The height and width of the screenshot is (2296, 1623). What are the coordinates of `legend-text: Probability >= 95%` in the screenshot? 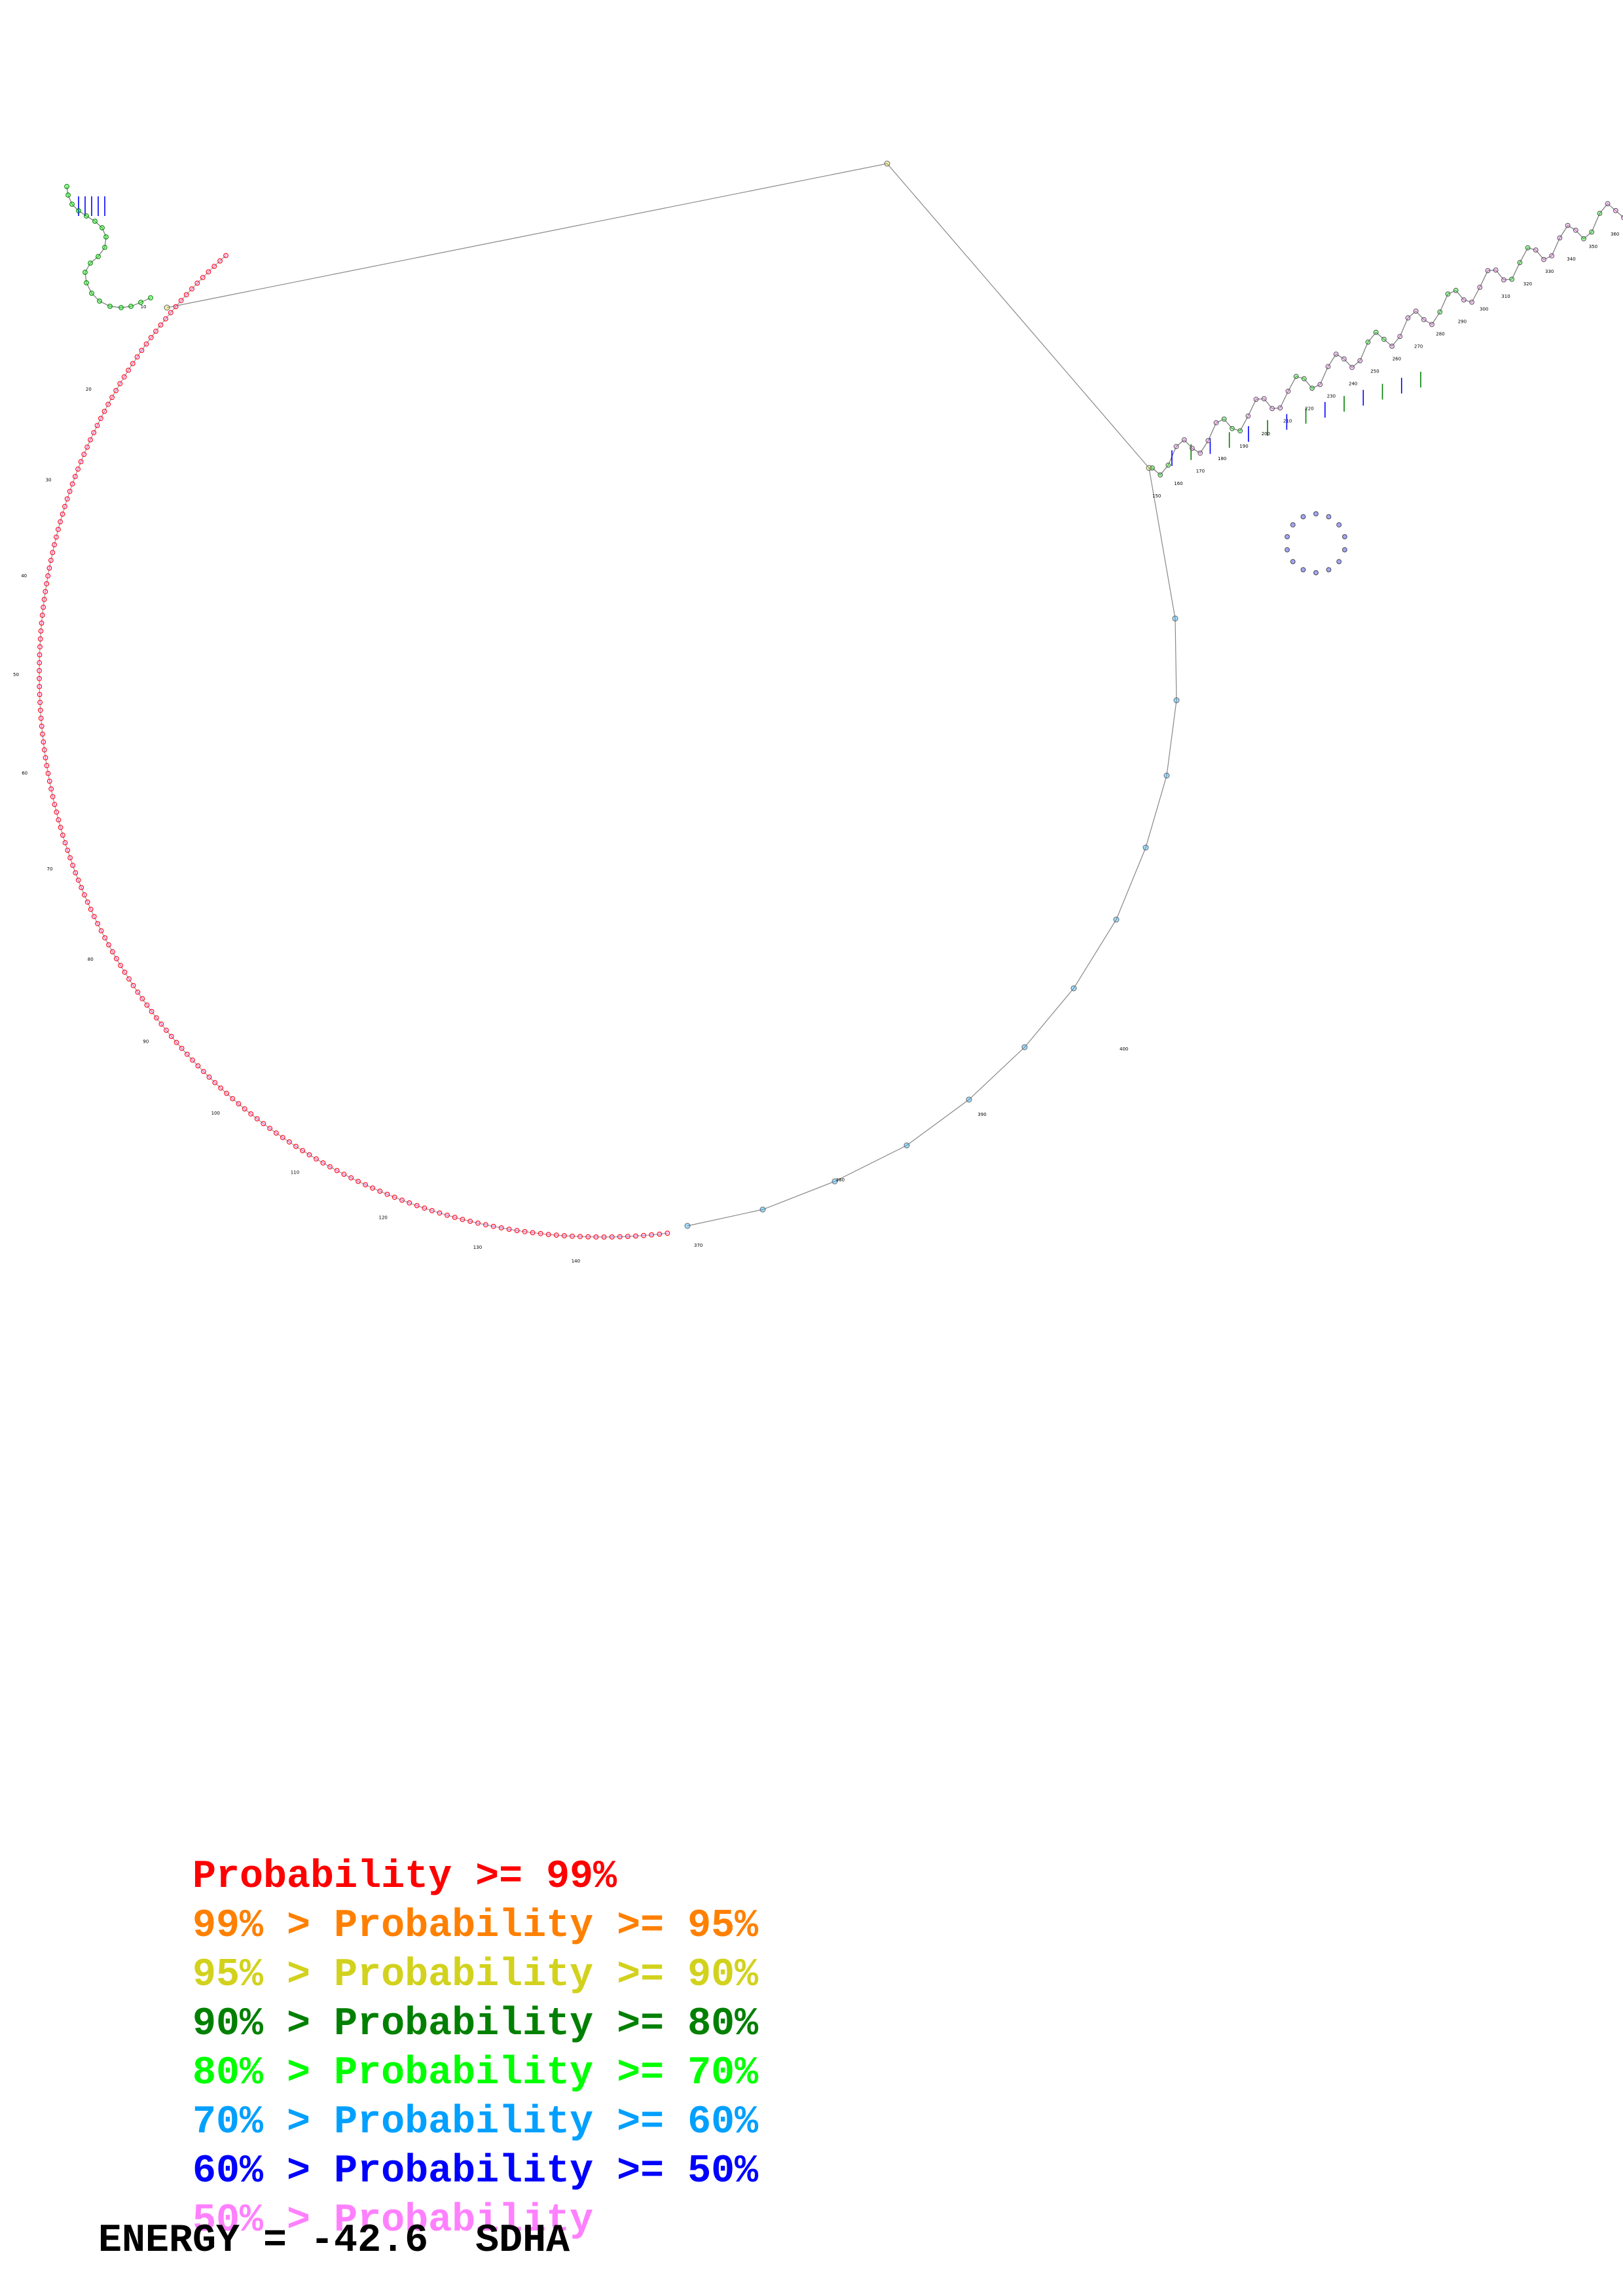 It's located at (546, 1926).